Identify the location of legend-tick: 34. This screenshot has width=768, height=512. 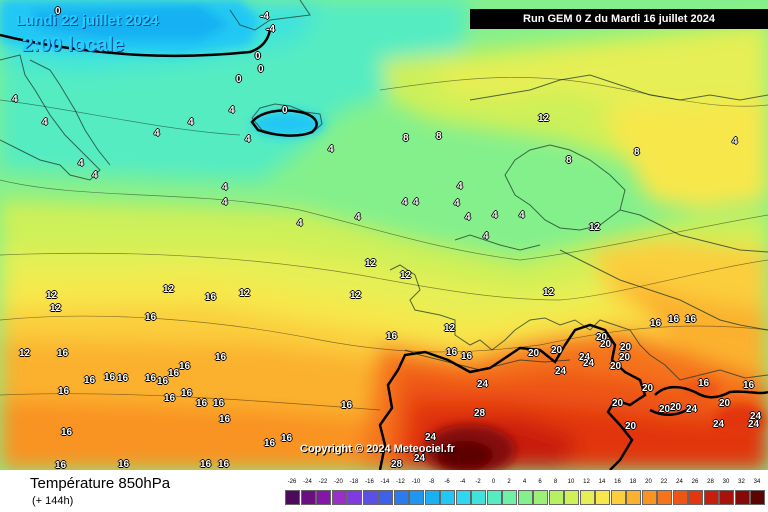
(757, 482).